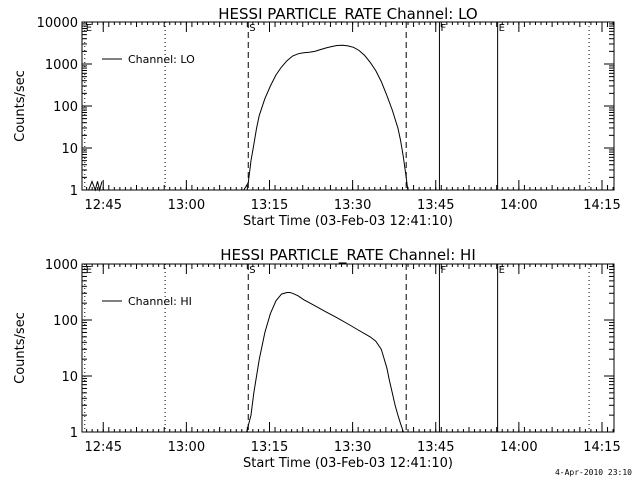 This screenshot has height=480, width=640. Describe the element at coordinates (161, 59) in the screenshot. I see `legend-entry: Channel: LO` at that location.